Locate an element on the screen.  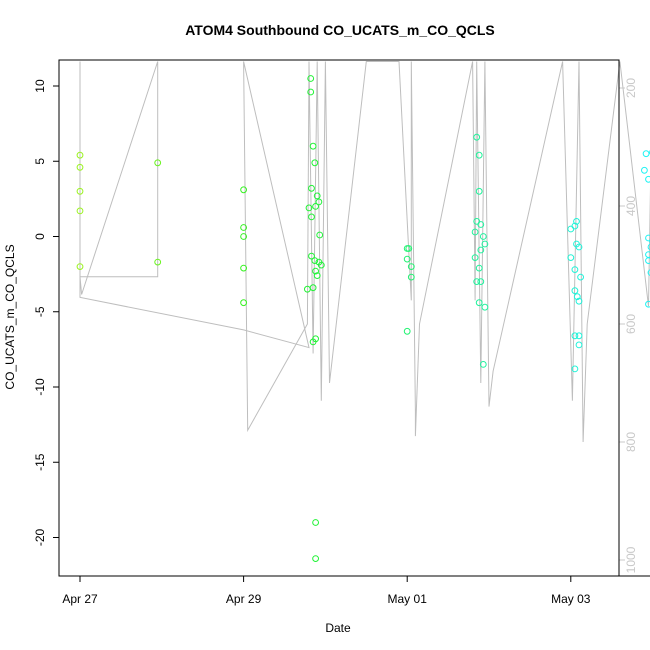
right-axis-tick-label: 1000 is located at coordinates (631, 559).